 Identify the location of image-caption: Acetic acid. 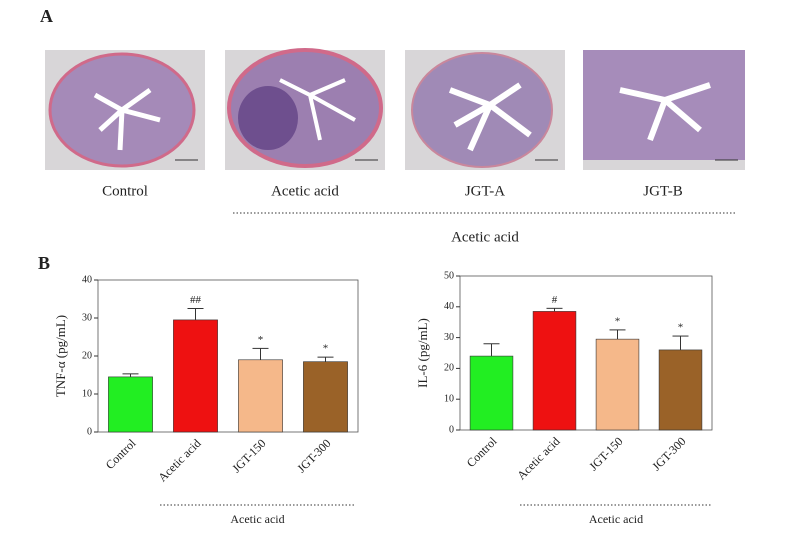
(305, 191).